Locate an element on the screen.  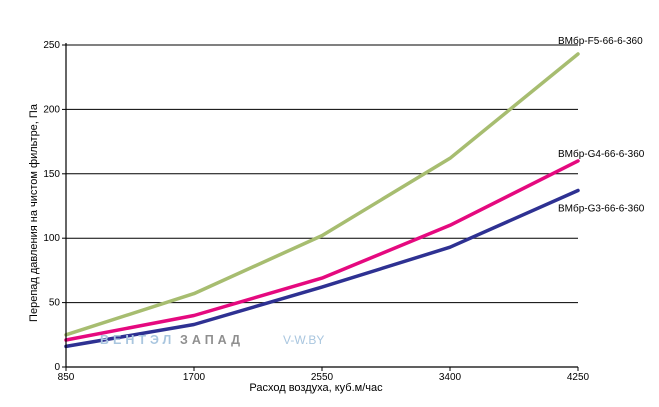
x-tick-label-1700: 1700 is located at coordinates (194, 377).